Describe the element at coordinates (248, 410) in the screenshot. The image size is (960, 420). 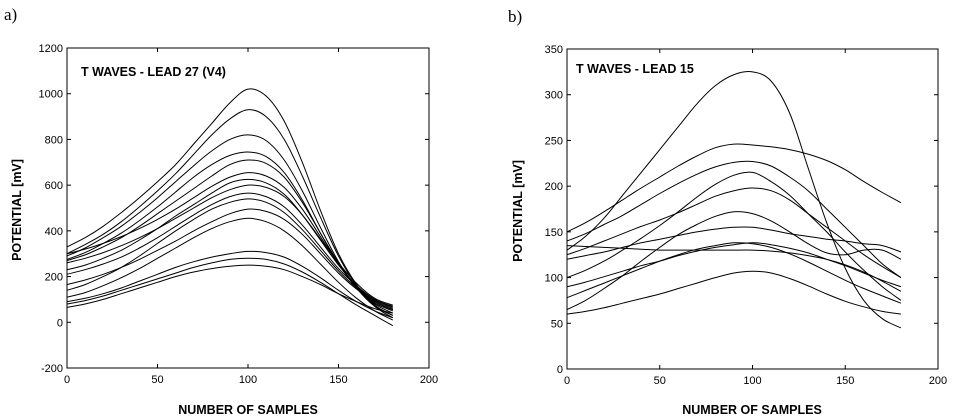
I see `x-axis-title-a: NUMBER OF SAMPLES` at that location.